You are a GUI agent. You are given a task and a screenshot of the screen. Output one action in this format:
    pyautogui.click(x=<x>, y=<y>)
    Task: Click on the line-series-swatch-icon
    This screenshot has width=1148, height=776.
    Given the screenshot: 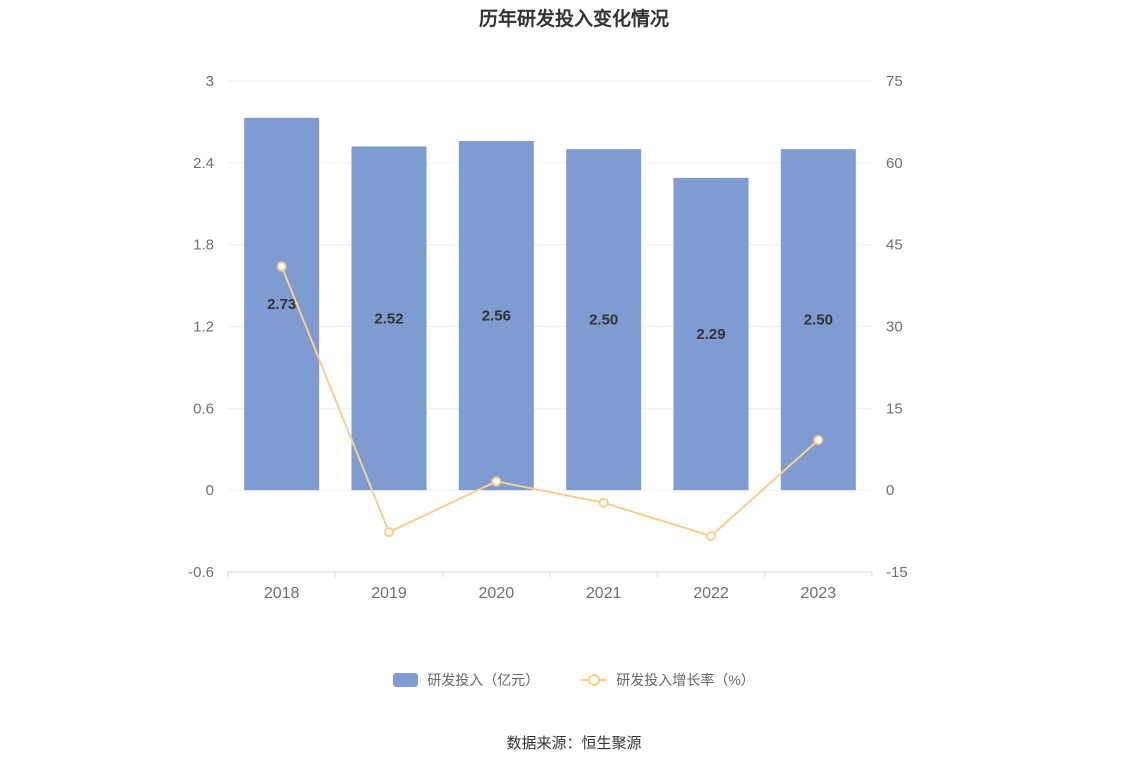 What is the action you would take?
    pyautogui.click(x=594, y=680)
    